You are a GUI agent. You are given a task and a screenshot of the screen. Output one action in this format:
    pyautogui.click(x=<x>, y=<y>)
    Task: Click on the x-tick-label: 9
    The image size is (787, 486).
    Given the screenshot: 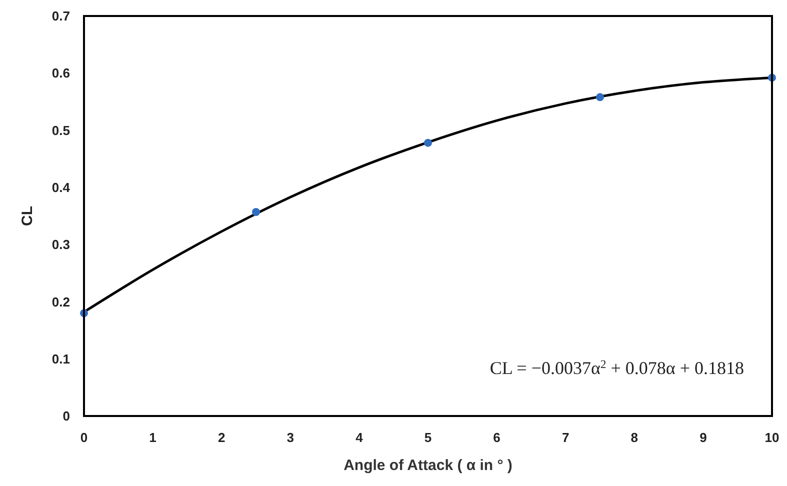 What is the action you would take?
    pyautogui.click(x=703, y=437)
    